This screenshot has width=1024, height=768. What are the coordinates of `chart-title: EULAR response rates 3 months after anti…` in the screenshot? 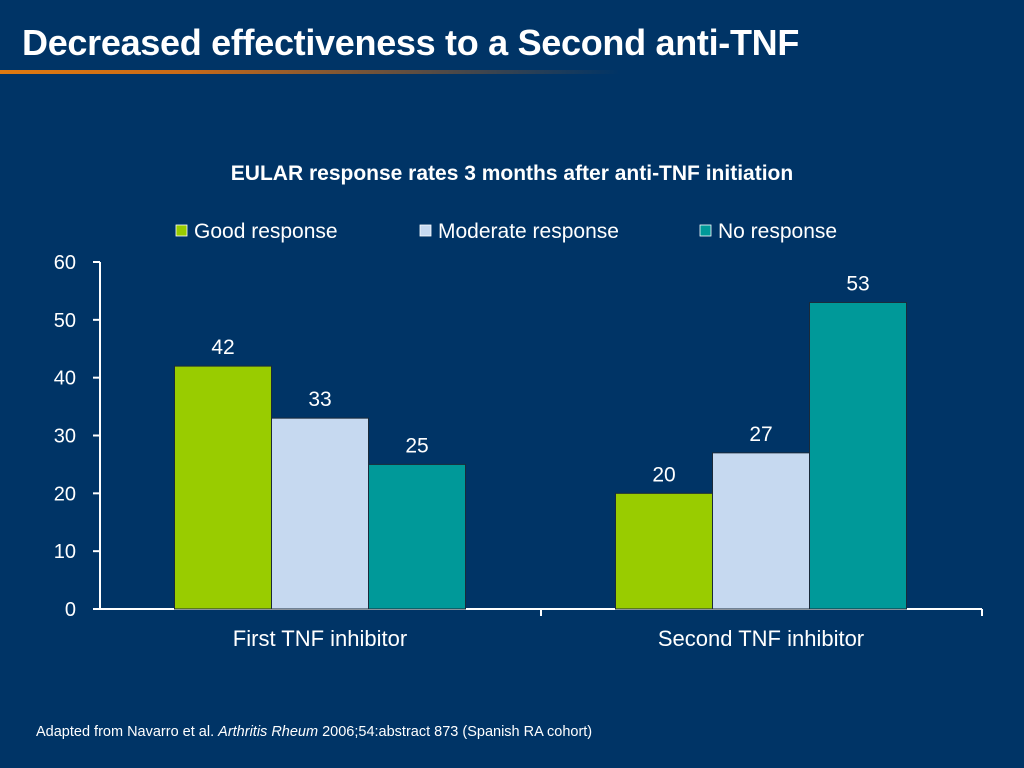 It's located at (512, 173).